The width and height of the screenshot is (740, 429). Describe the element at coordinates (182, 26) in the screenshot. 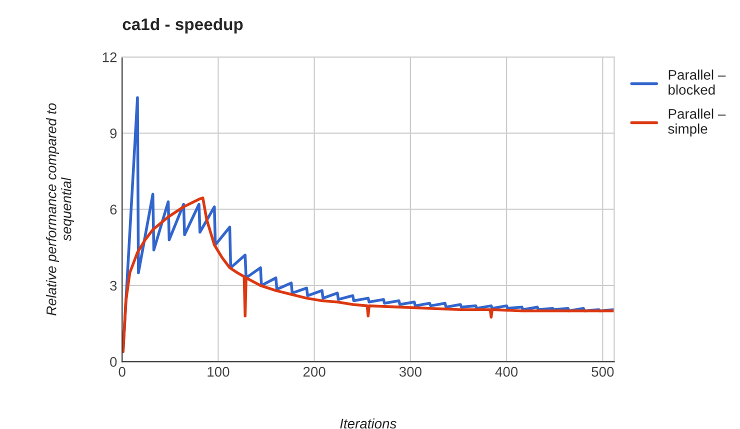

I see `chart-title: ca1d - speedup` at that location.